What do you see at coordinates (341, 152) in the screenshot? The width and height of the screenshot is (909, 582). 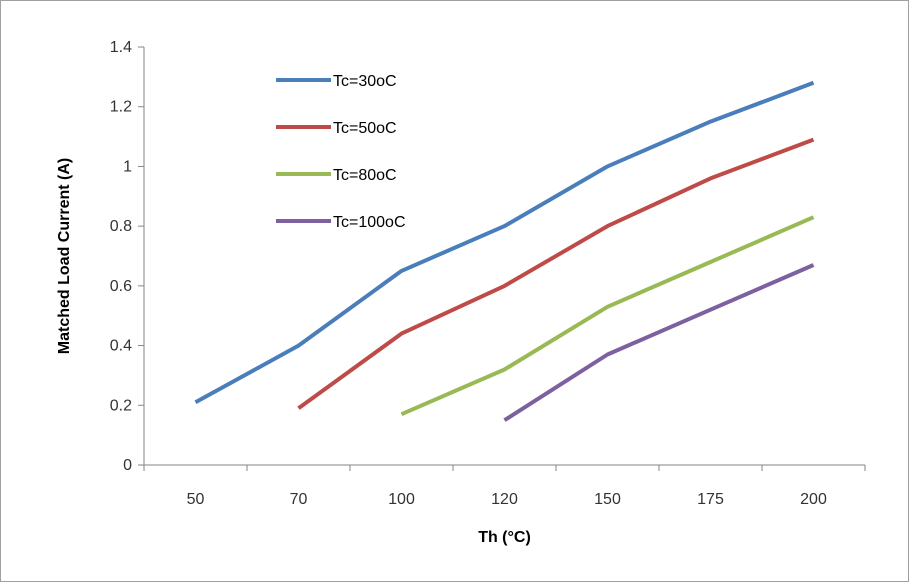 I see `legend: Tc=30oC Tc=50oC Tc=80oC Tc=100oC` at bounding box center [341, 152].